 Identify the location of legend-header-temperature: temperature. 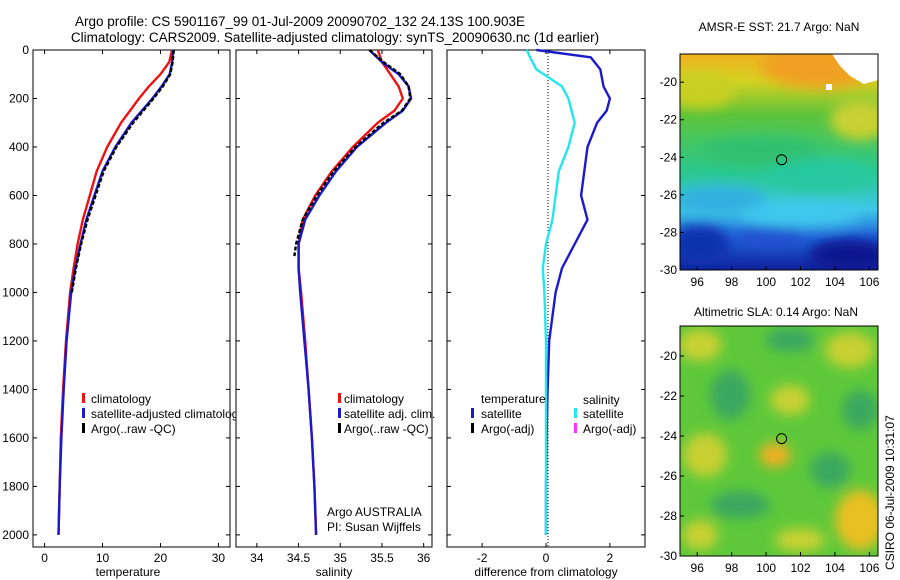
(513, 399).